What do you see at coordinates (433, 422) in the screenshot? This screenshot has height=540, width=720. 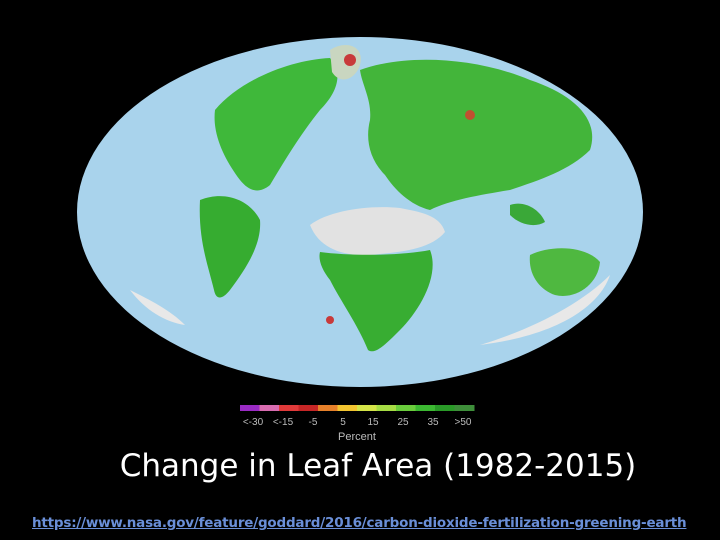 I see `legend-label: 35` at bounding box center [433, 422].